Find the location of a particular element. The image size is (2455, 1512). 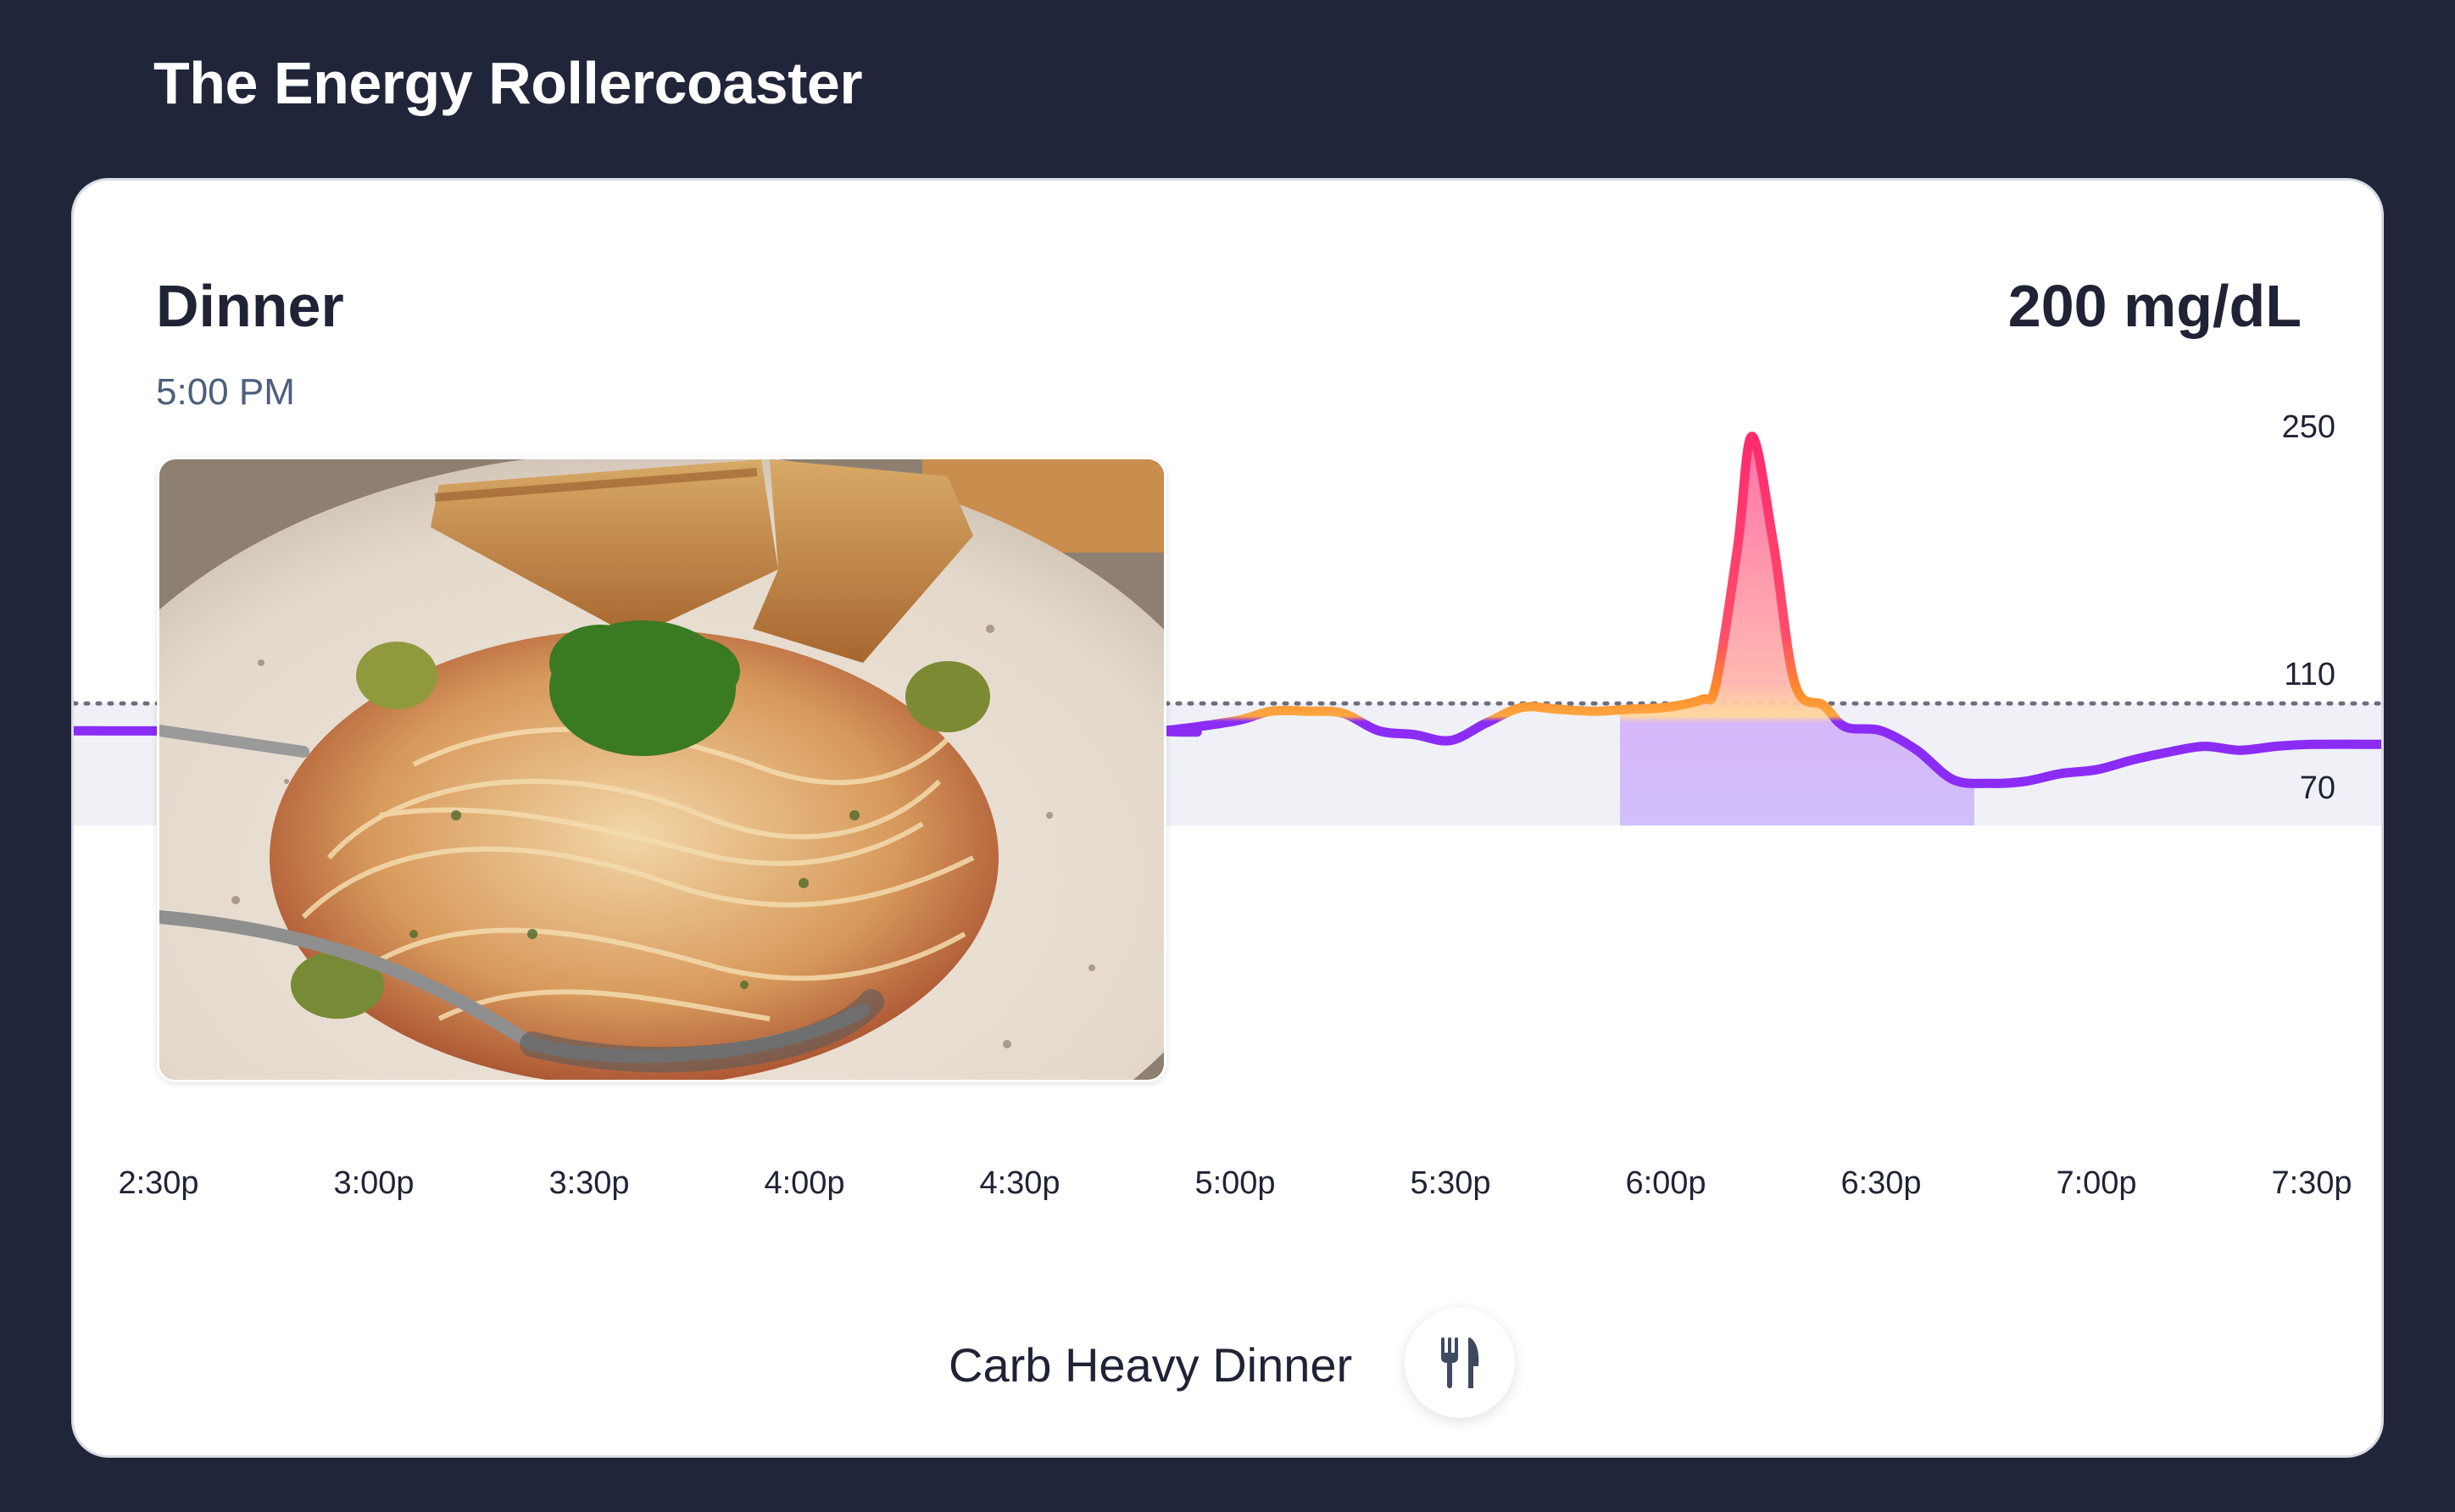

meal-marker-button is located at coordinates (1460, 1363).